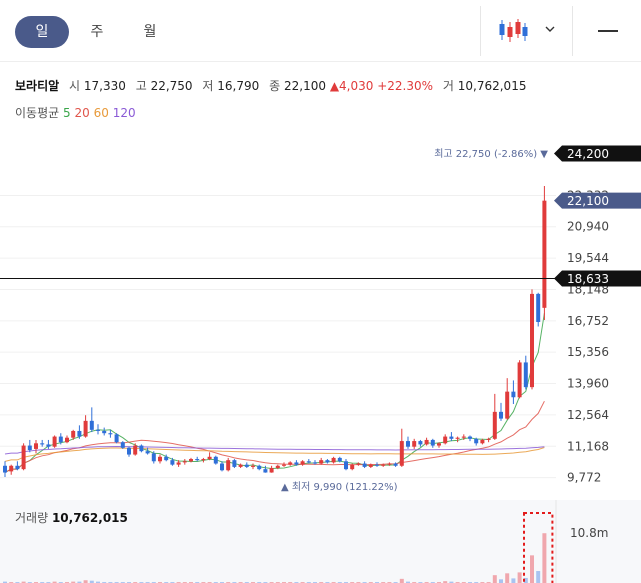 Image resolution: width=641 pixels, height=583 pixels. What do you see at coordinates (588, 415) in the screenshot?
I see `y-tick-label: 12,564` at bounding box center [588, 415].